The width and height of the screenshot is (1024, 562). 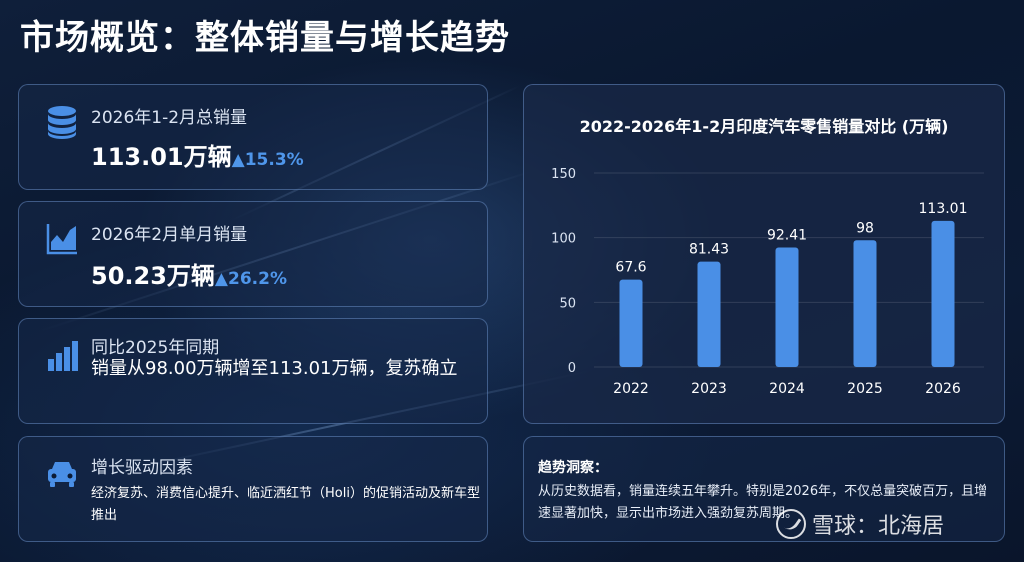 I want to click on bar-chart-icon, so click(x=63, y=356).